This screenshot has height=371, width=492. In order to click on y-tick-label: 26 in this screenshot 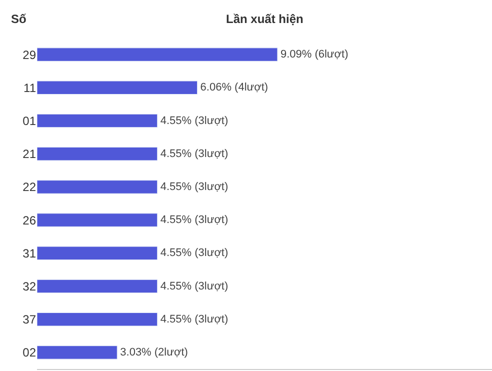, I will do `click(29, 220)`.